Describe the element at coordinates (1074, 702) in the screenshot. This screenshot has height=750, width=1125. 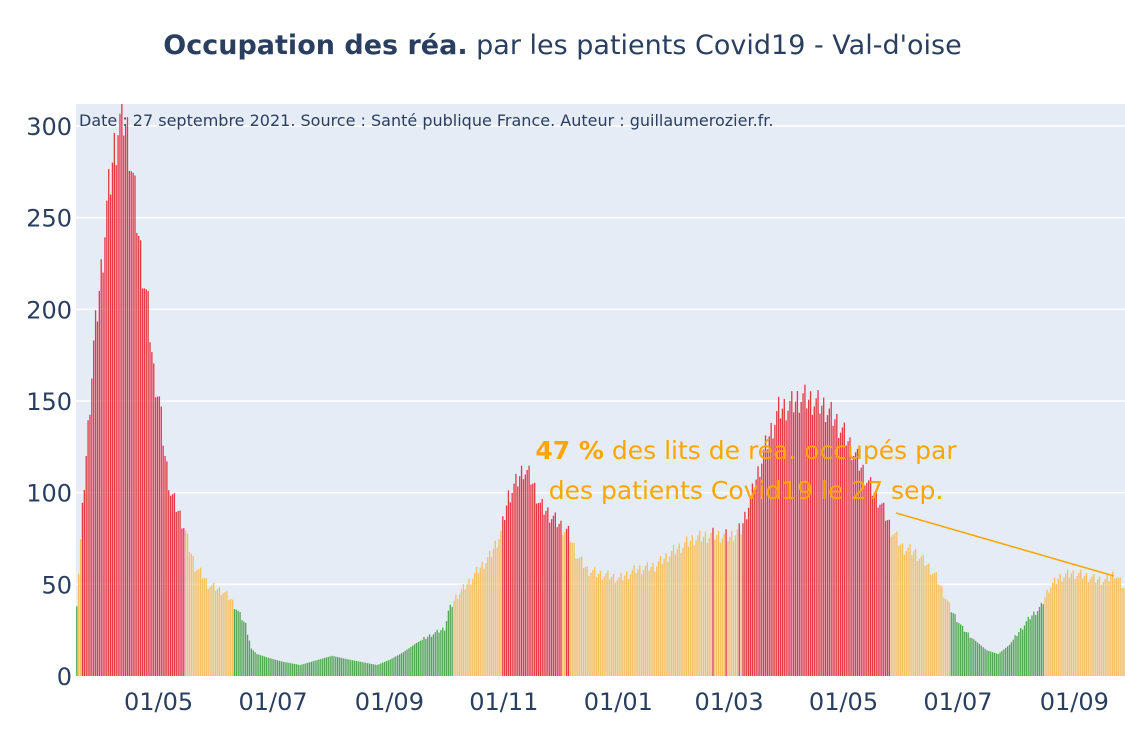
I see `x-tick-label: 01/09` at that location.